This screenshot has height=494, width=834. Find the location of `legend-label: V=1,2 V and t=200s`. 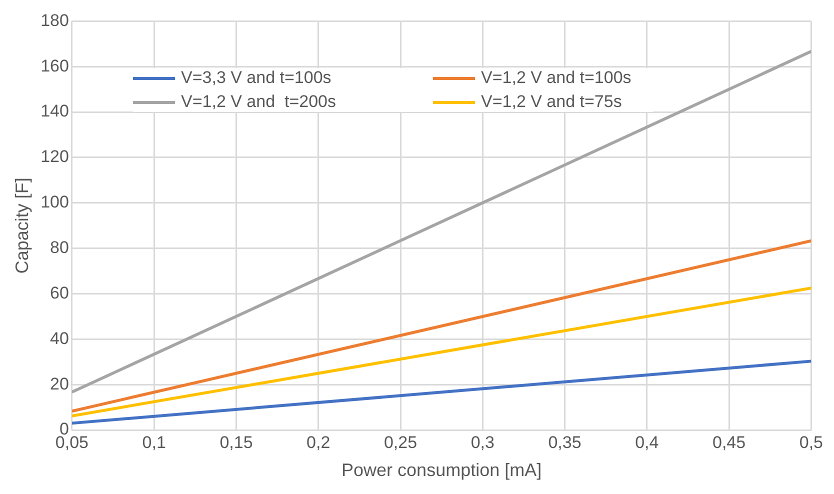

legend-label: V=1,2 V and t=200s is located at coordinates (258, 102).